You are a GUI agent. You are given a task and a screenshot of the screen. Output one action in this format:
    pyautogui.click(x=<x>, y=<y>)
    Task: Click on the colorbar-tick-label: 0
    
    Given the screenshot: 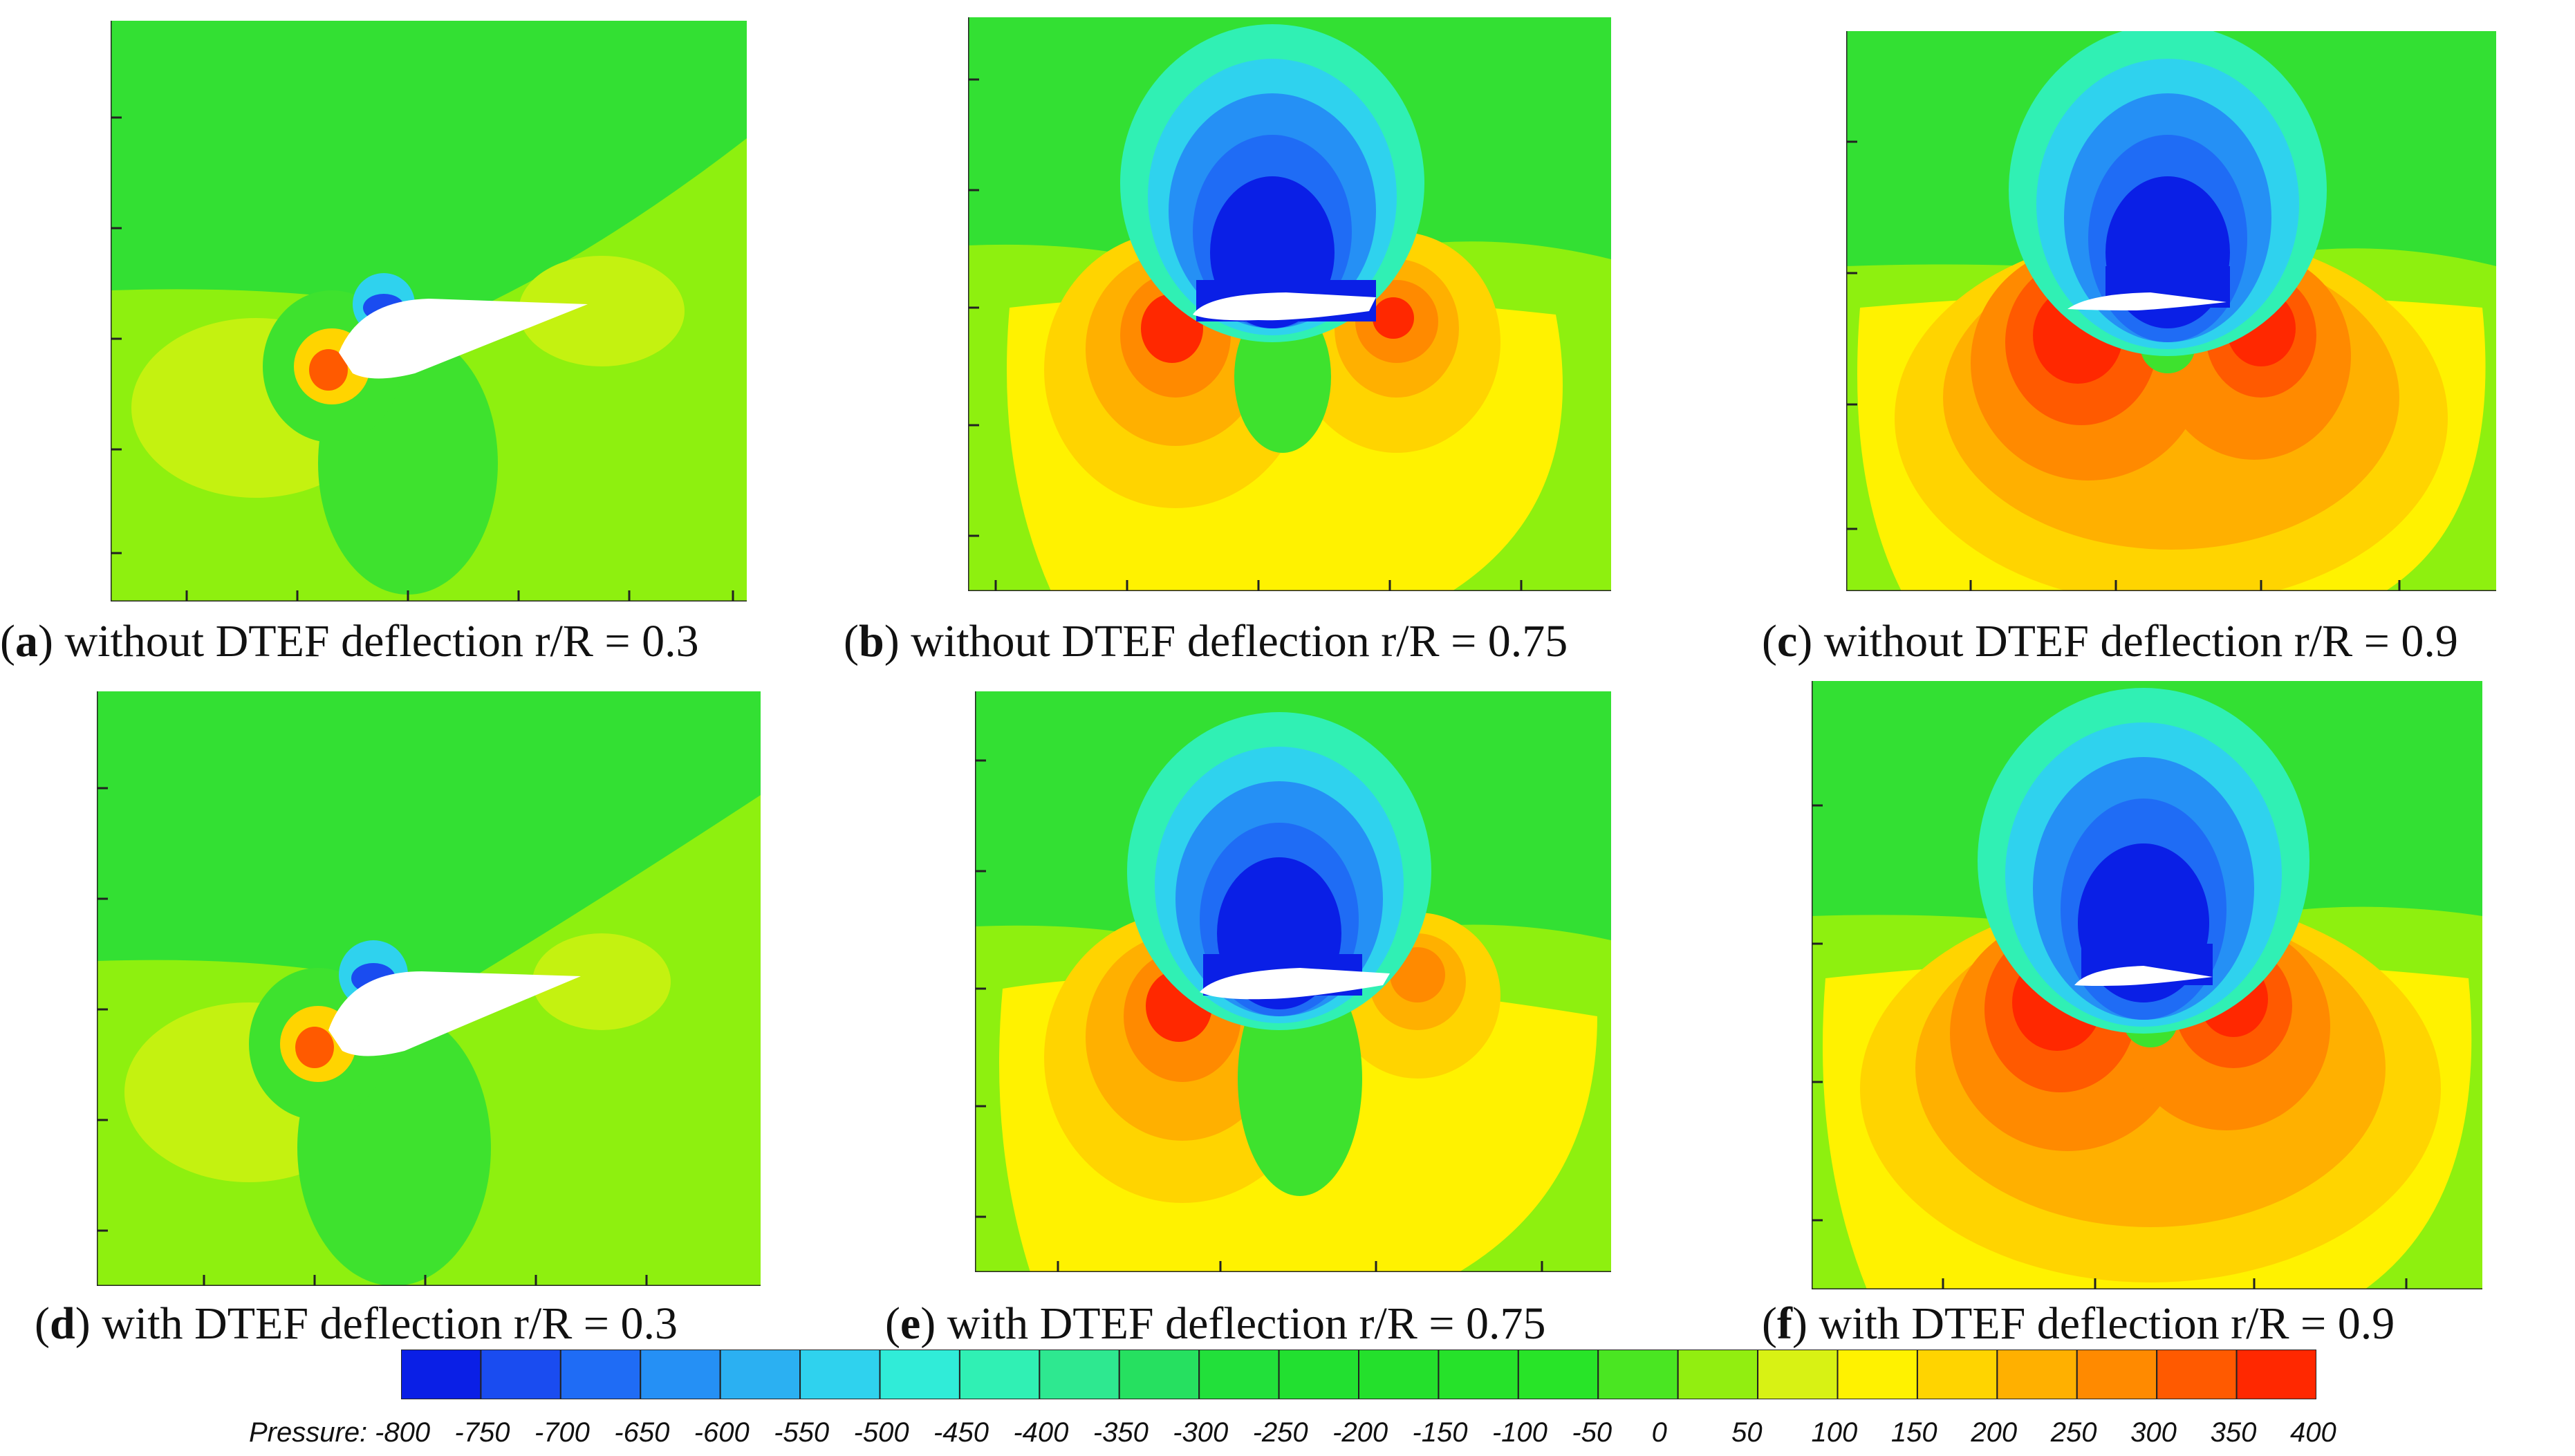 What is the action you would take?
    pyautogui.click(x=1659, y=1432)
    